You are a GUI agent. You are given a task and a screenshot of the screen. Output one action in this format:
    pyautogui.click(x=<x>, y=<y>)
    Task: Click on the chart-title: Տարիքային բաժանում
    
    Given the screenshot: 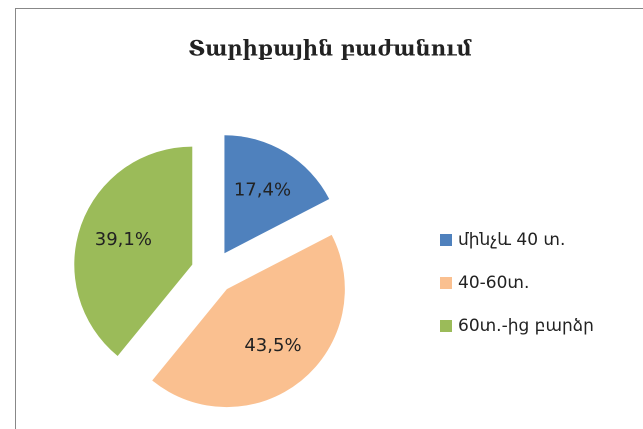 What is the action you would take?
    pyautogui.click(x=330, y=48)
    